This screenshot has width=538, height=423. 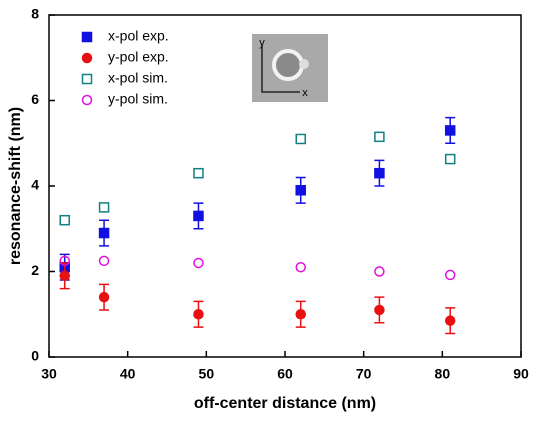 I want to click on y-tick-label: 2, so click(x=35, y=270).